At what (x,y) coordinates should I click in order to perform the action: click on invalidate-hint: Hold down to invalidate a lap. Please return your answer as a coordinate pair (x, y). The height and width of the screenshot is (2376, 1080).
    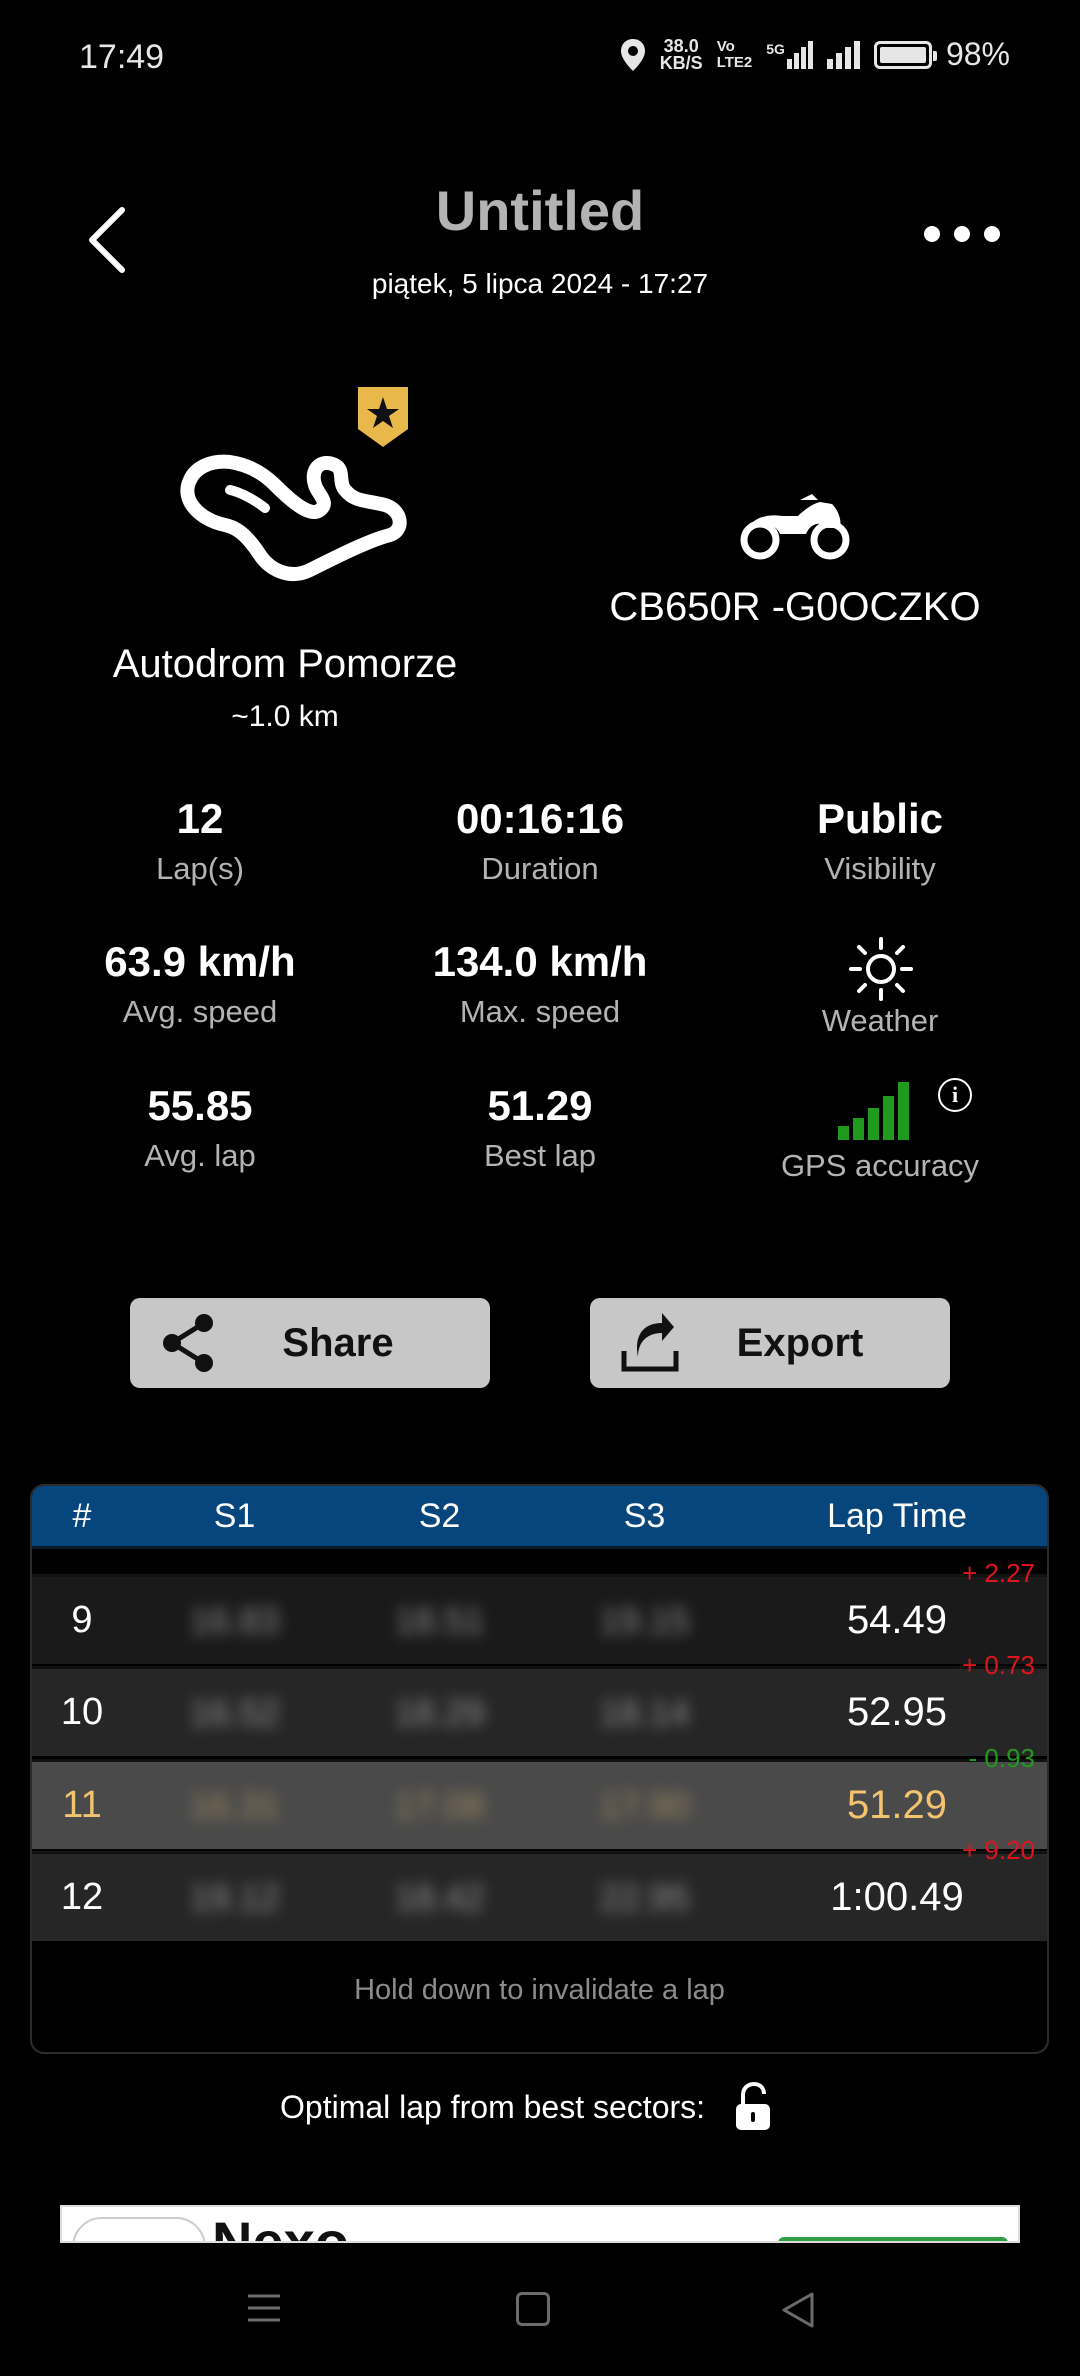
    Looking at the image, I should click on (539, 1990).